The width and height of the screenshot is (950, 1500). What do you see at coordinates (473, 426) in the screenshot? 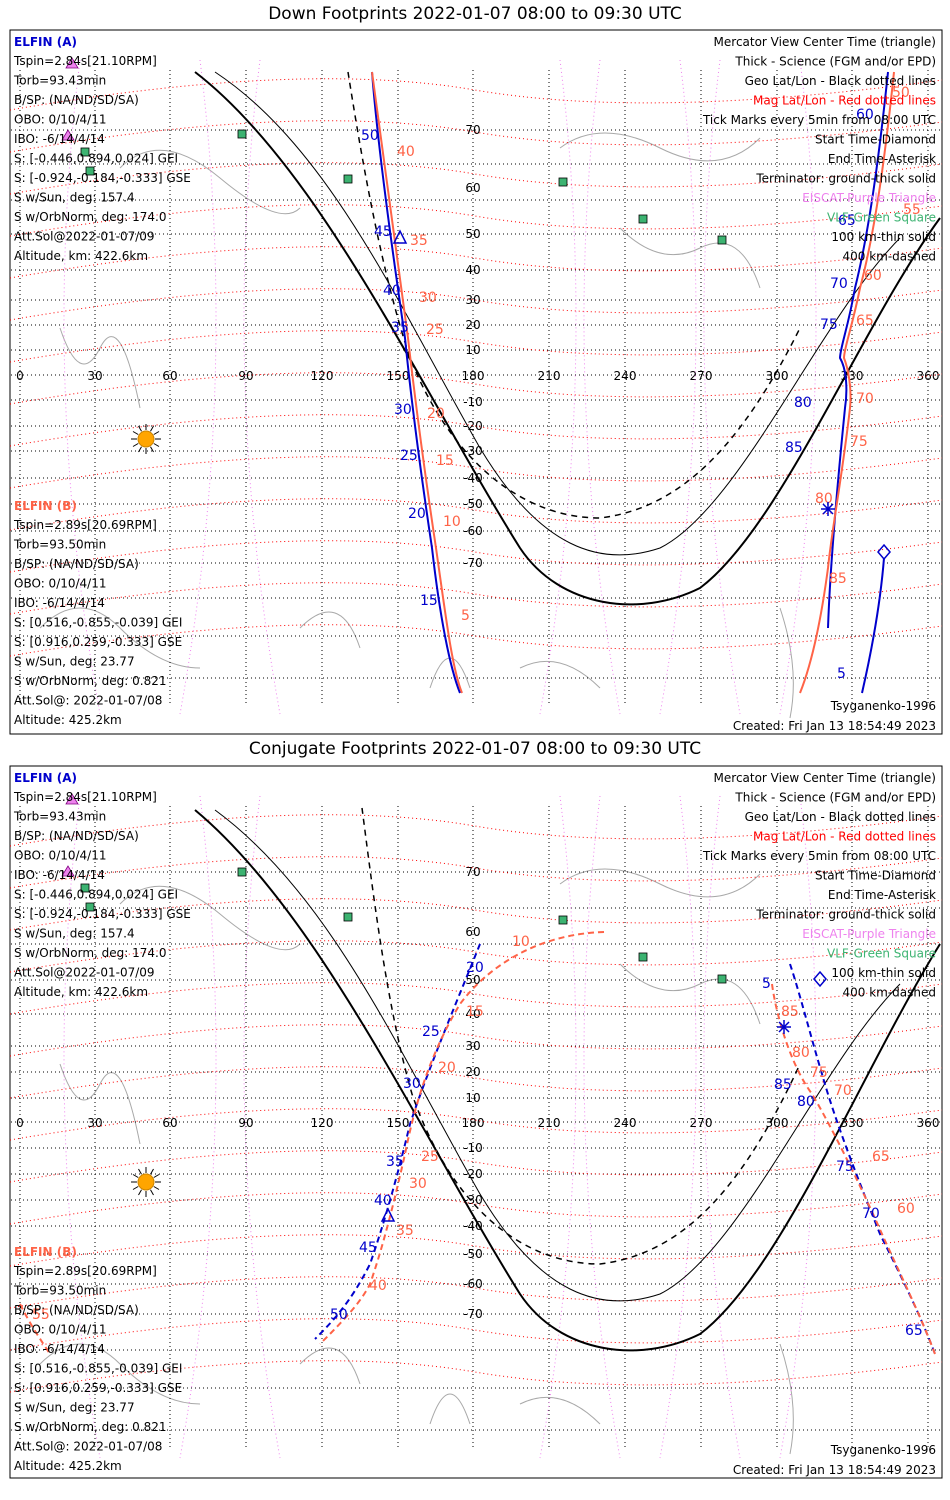
I see `latitude-label: -20` at bounding box center [473, 426].